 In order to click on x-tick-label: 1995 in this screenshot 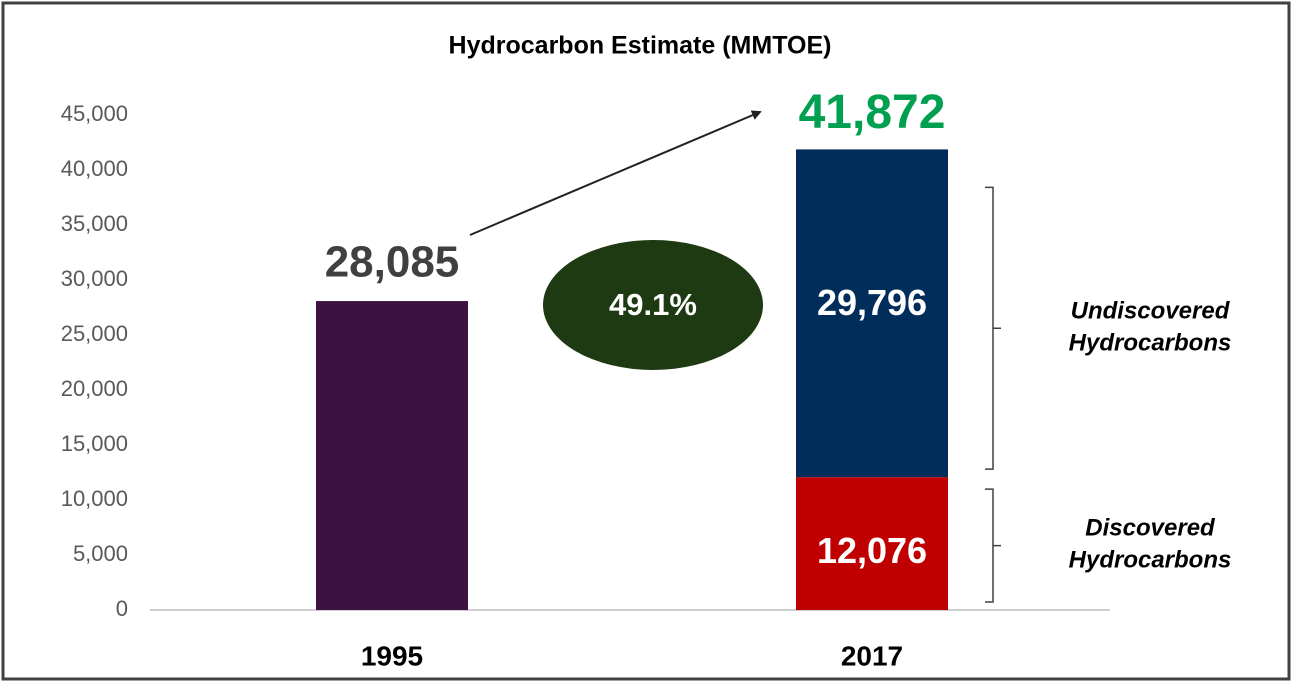, I will do `click(392, 655)`.